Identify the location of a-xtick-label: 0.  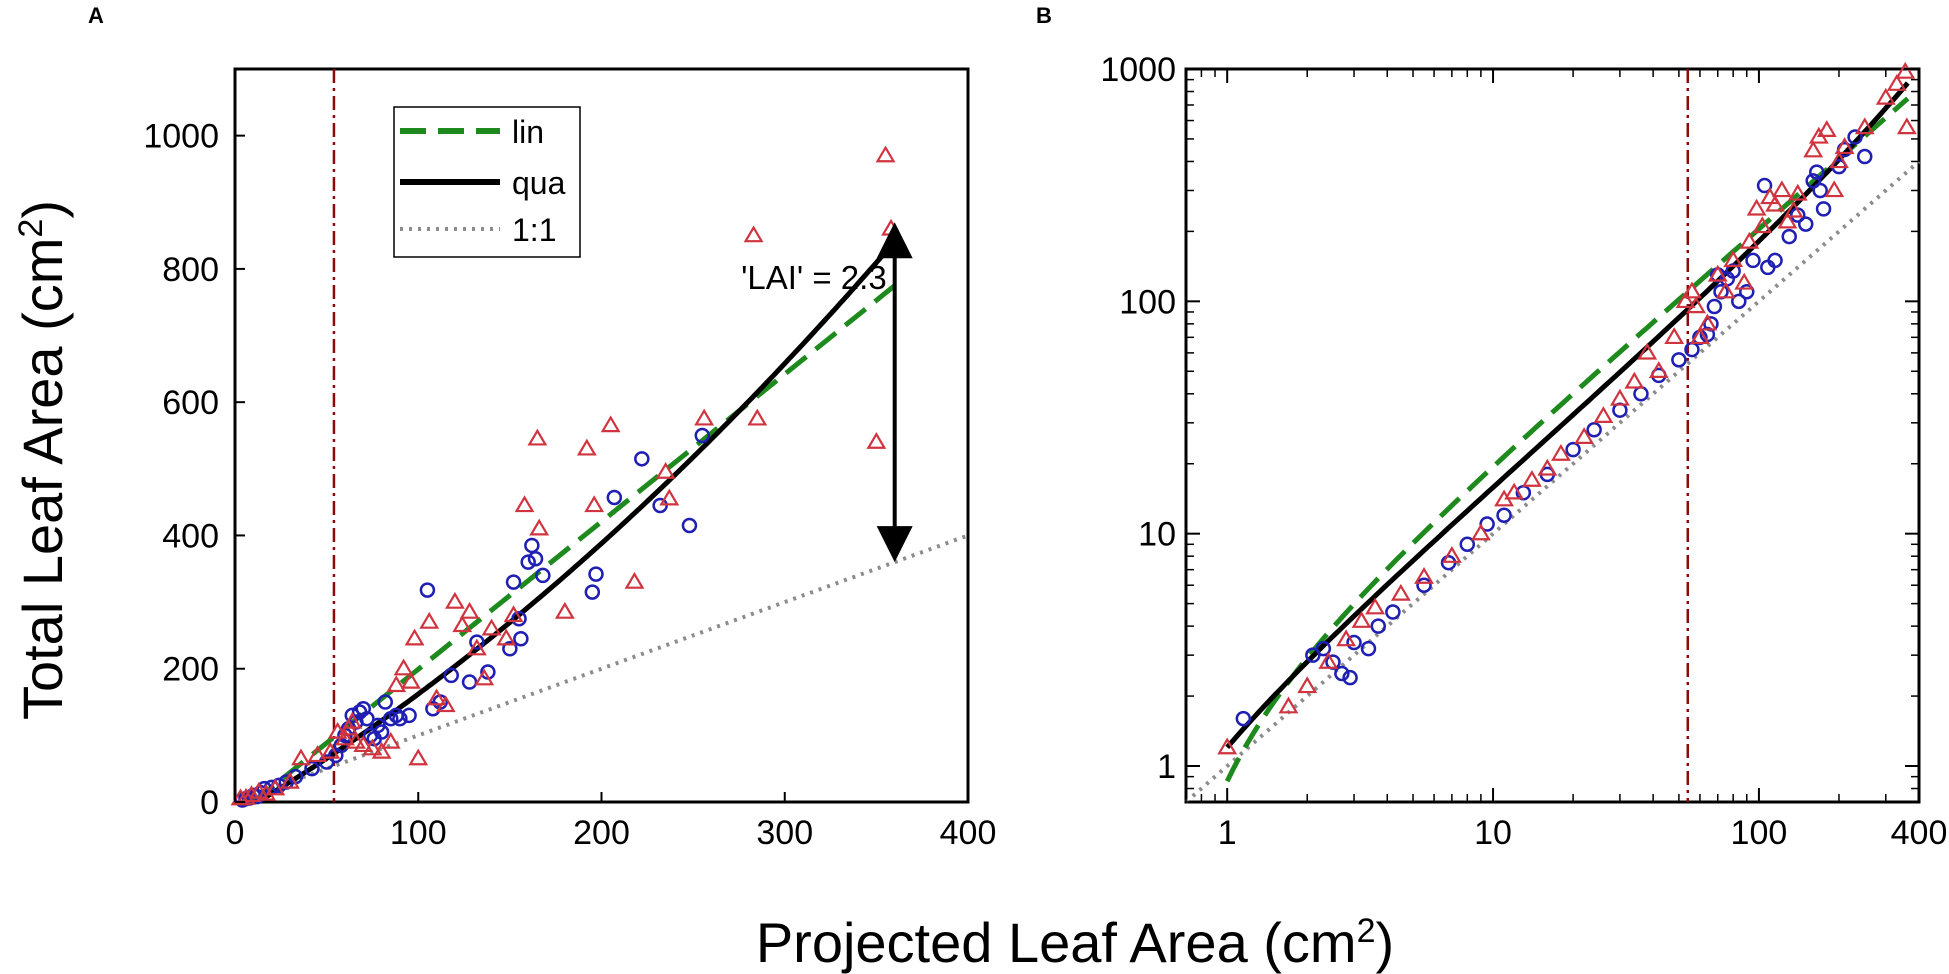
(235, 833).